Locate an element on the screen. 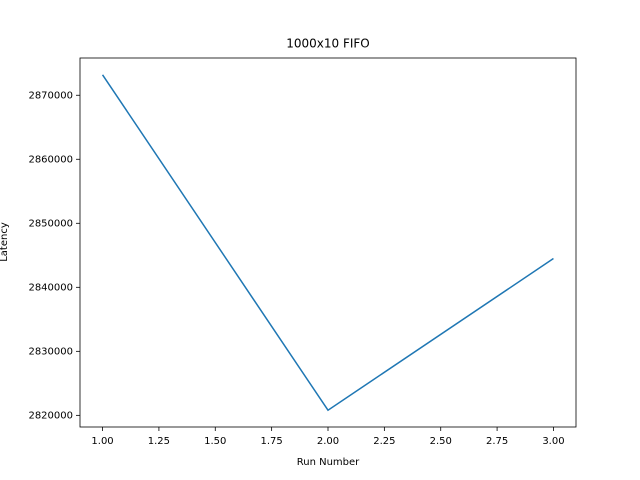  x-tick-label: 2.50 is located at coordinates (441, 441).